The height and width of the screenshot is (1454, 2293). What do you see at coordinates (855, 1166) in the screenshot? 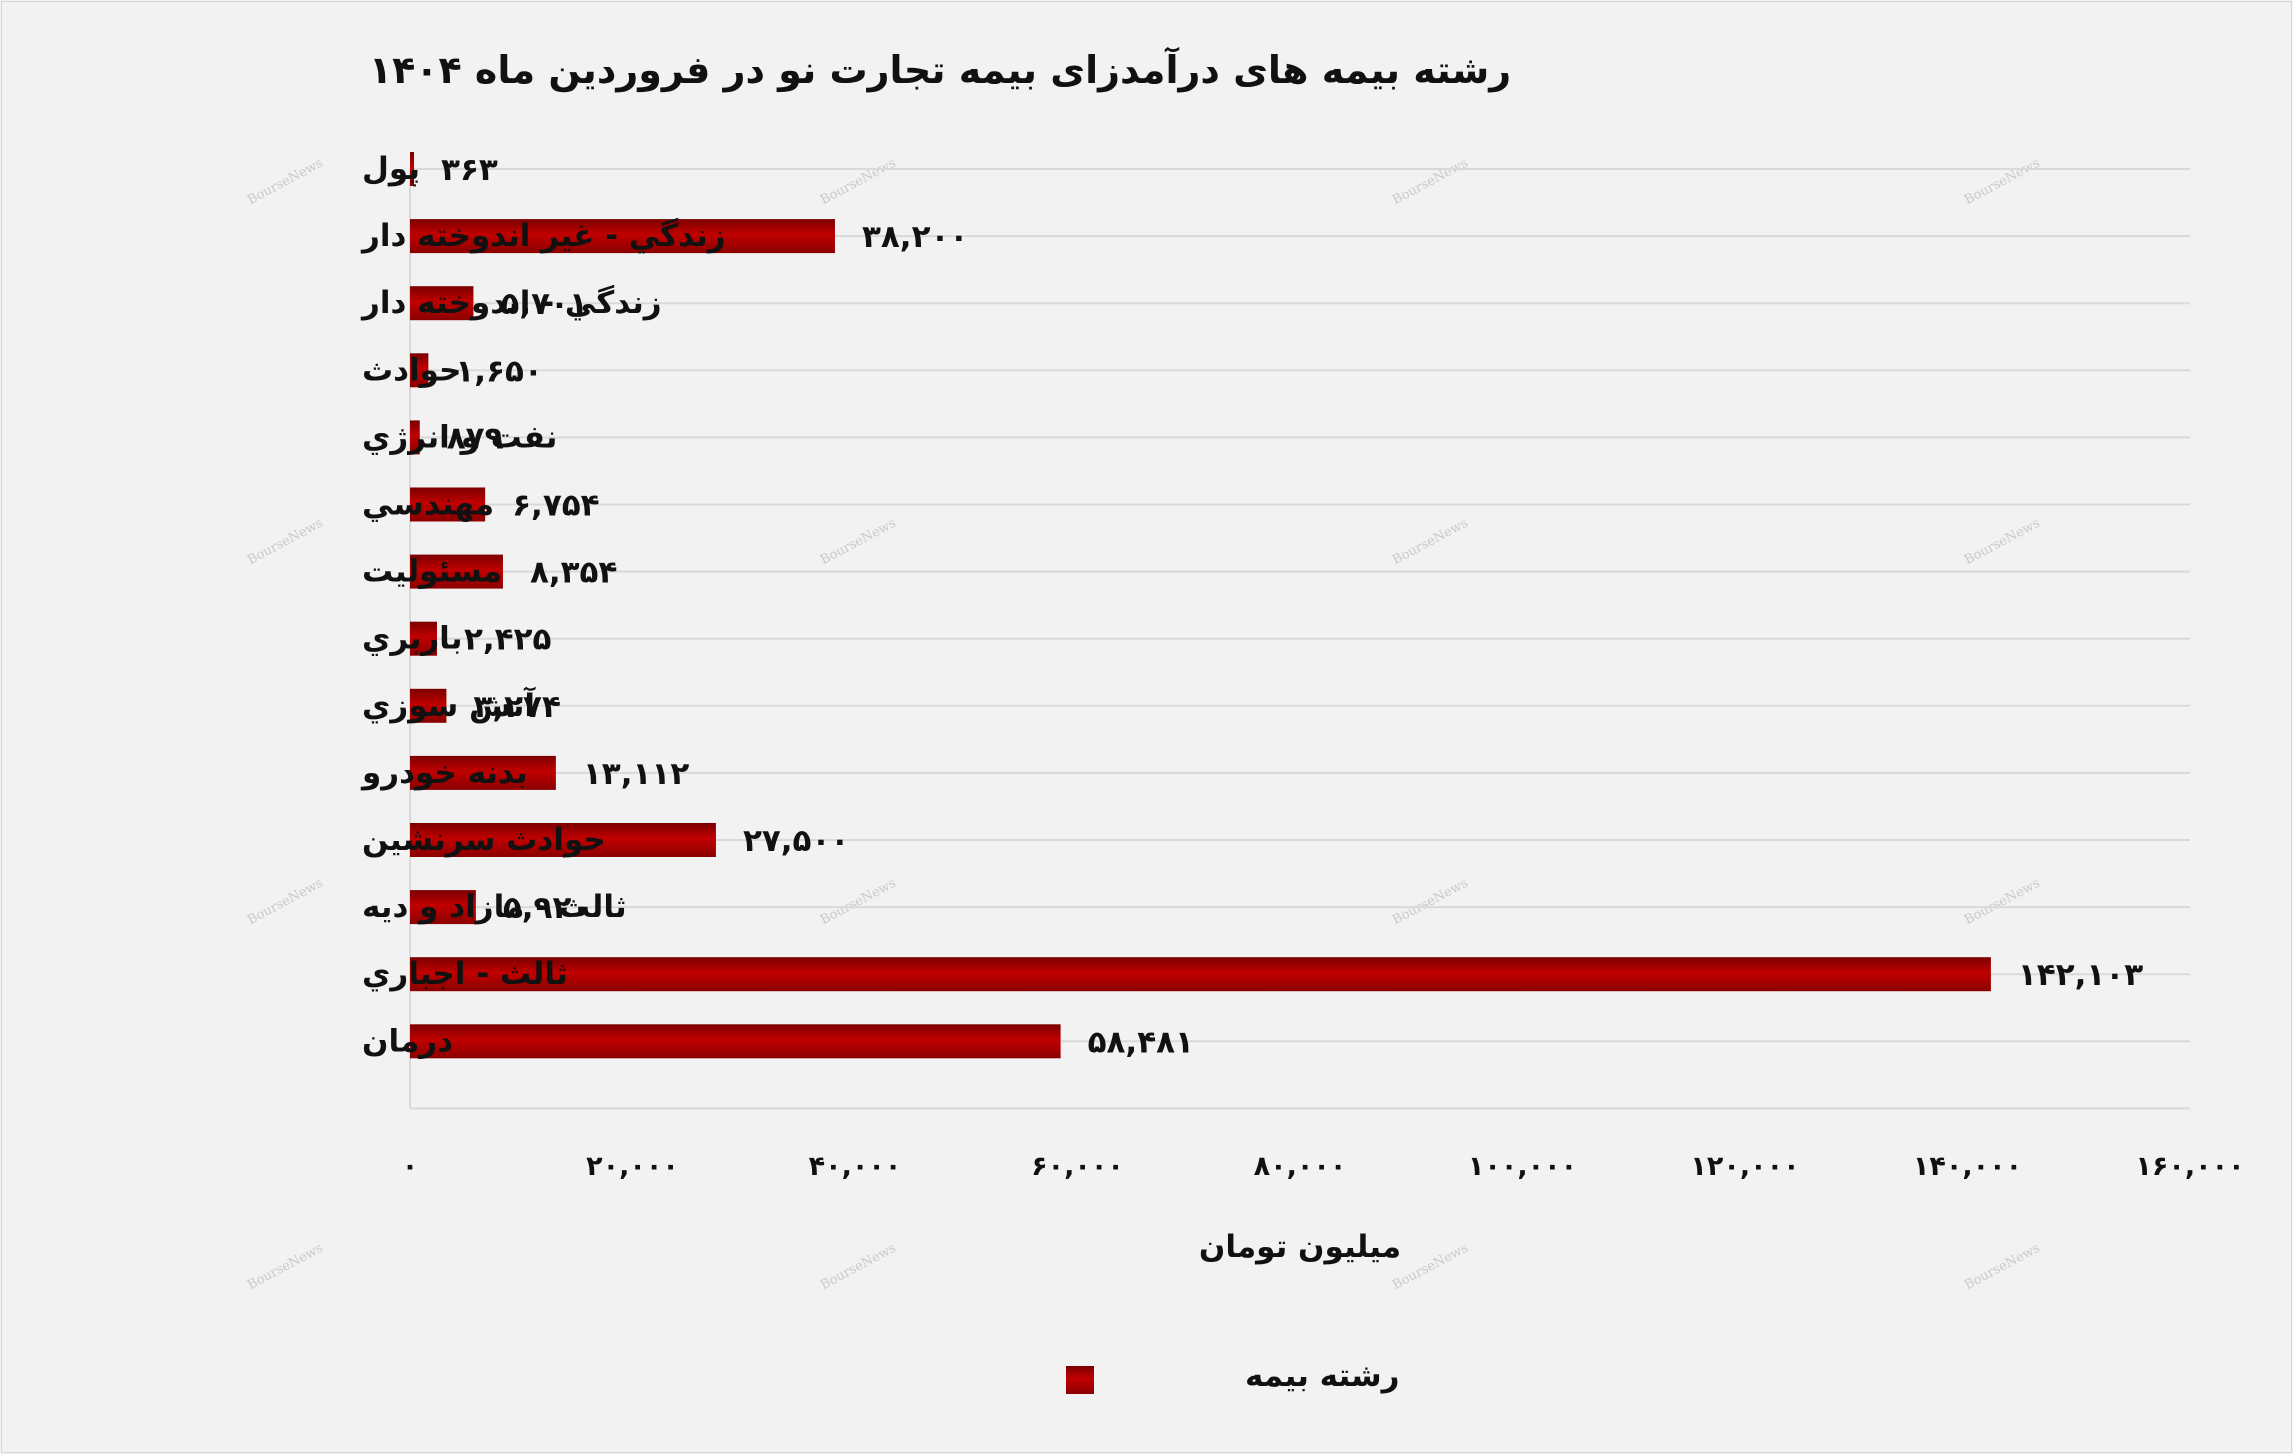
I see `x-tick-label: ۴۰,۰۰۰` at bounding box center [855, 1166].